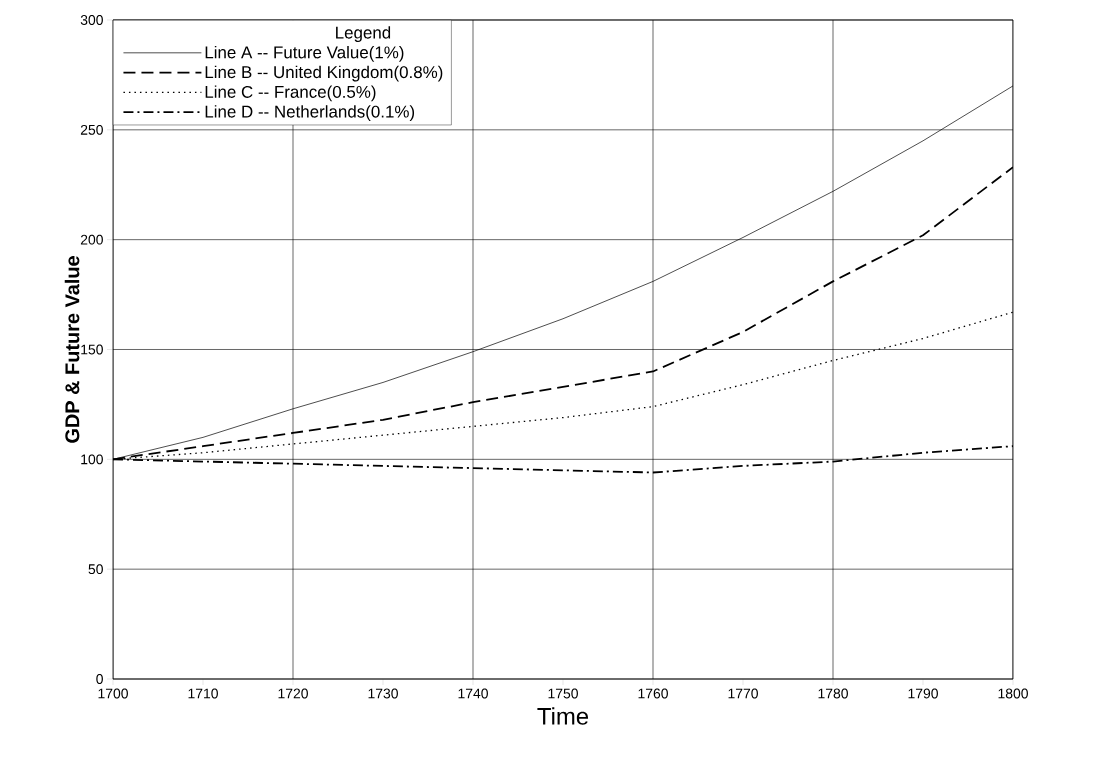 This screenshot has width=1100, height=762. Describe the element at coordinates (290, 93) in the screenshot. I see `legend-label: Line C -- France(0.5%)` at that location.